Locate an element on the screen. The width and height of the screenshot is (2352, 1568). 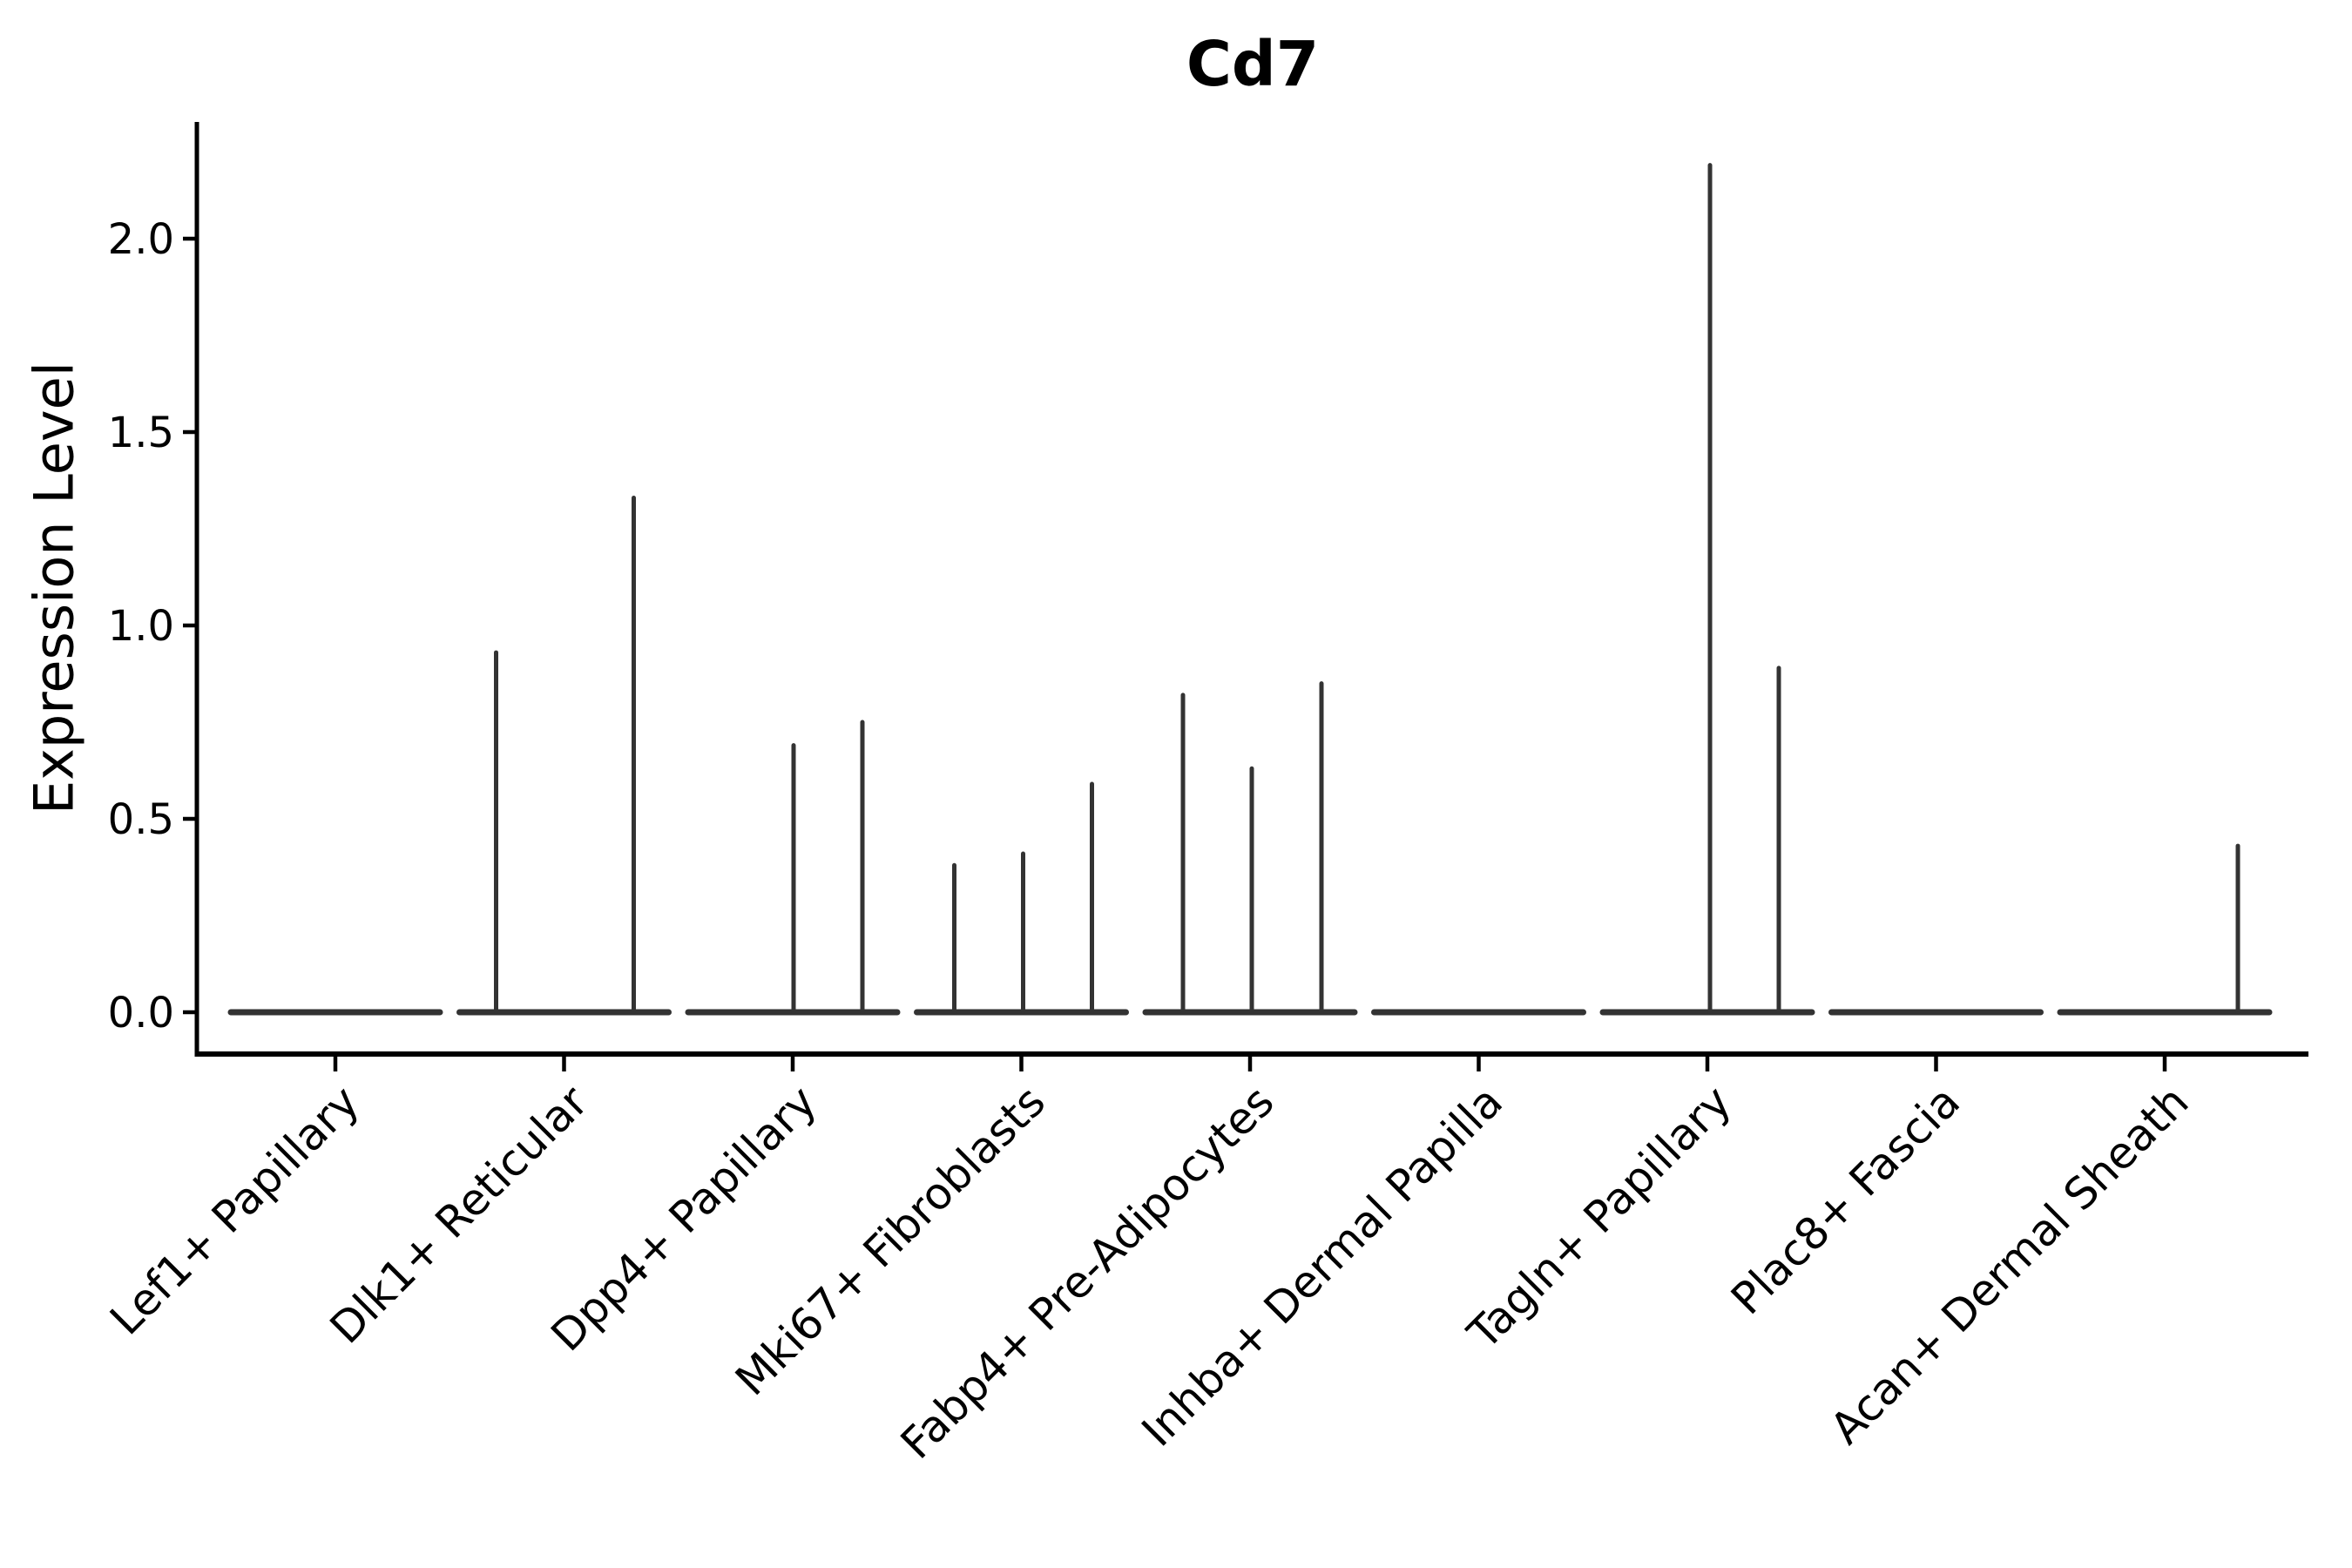
y-tick-label: 0.0 is located at coordinates (141, 1013).